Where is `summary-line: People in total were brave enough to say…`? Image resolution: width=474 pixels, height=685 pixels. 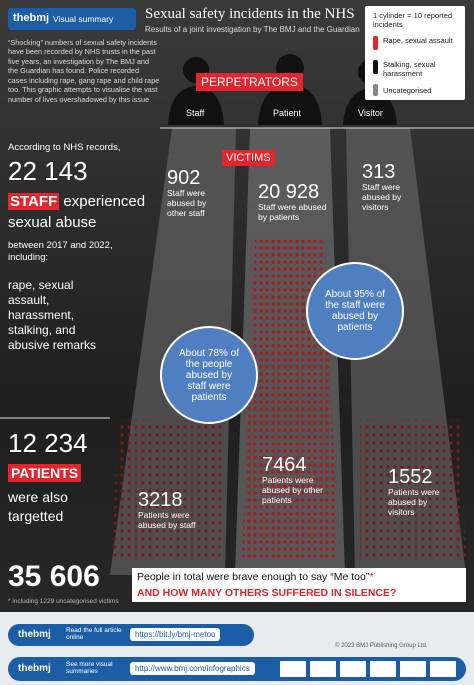
summary-line: People in total were brave enough to say… is located at coordinates (253, 577).